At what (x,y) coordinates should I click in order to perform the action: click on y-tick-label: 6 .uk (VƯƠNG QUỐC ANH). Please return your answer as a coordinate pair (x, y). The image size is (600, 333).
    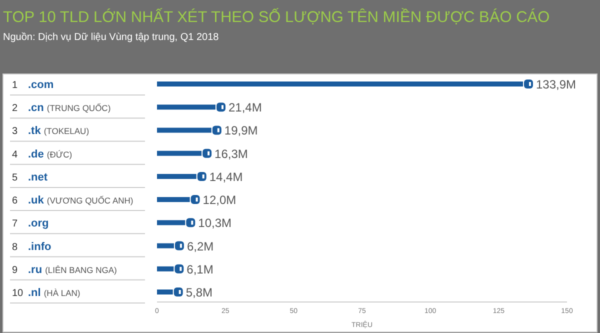
    Looking at the image, I should click on (73, 200).